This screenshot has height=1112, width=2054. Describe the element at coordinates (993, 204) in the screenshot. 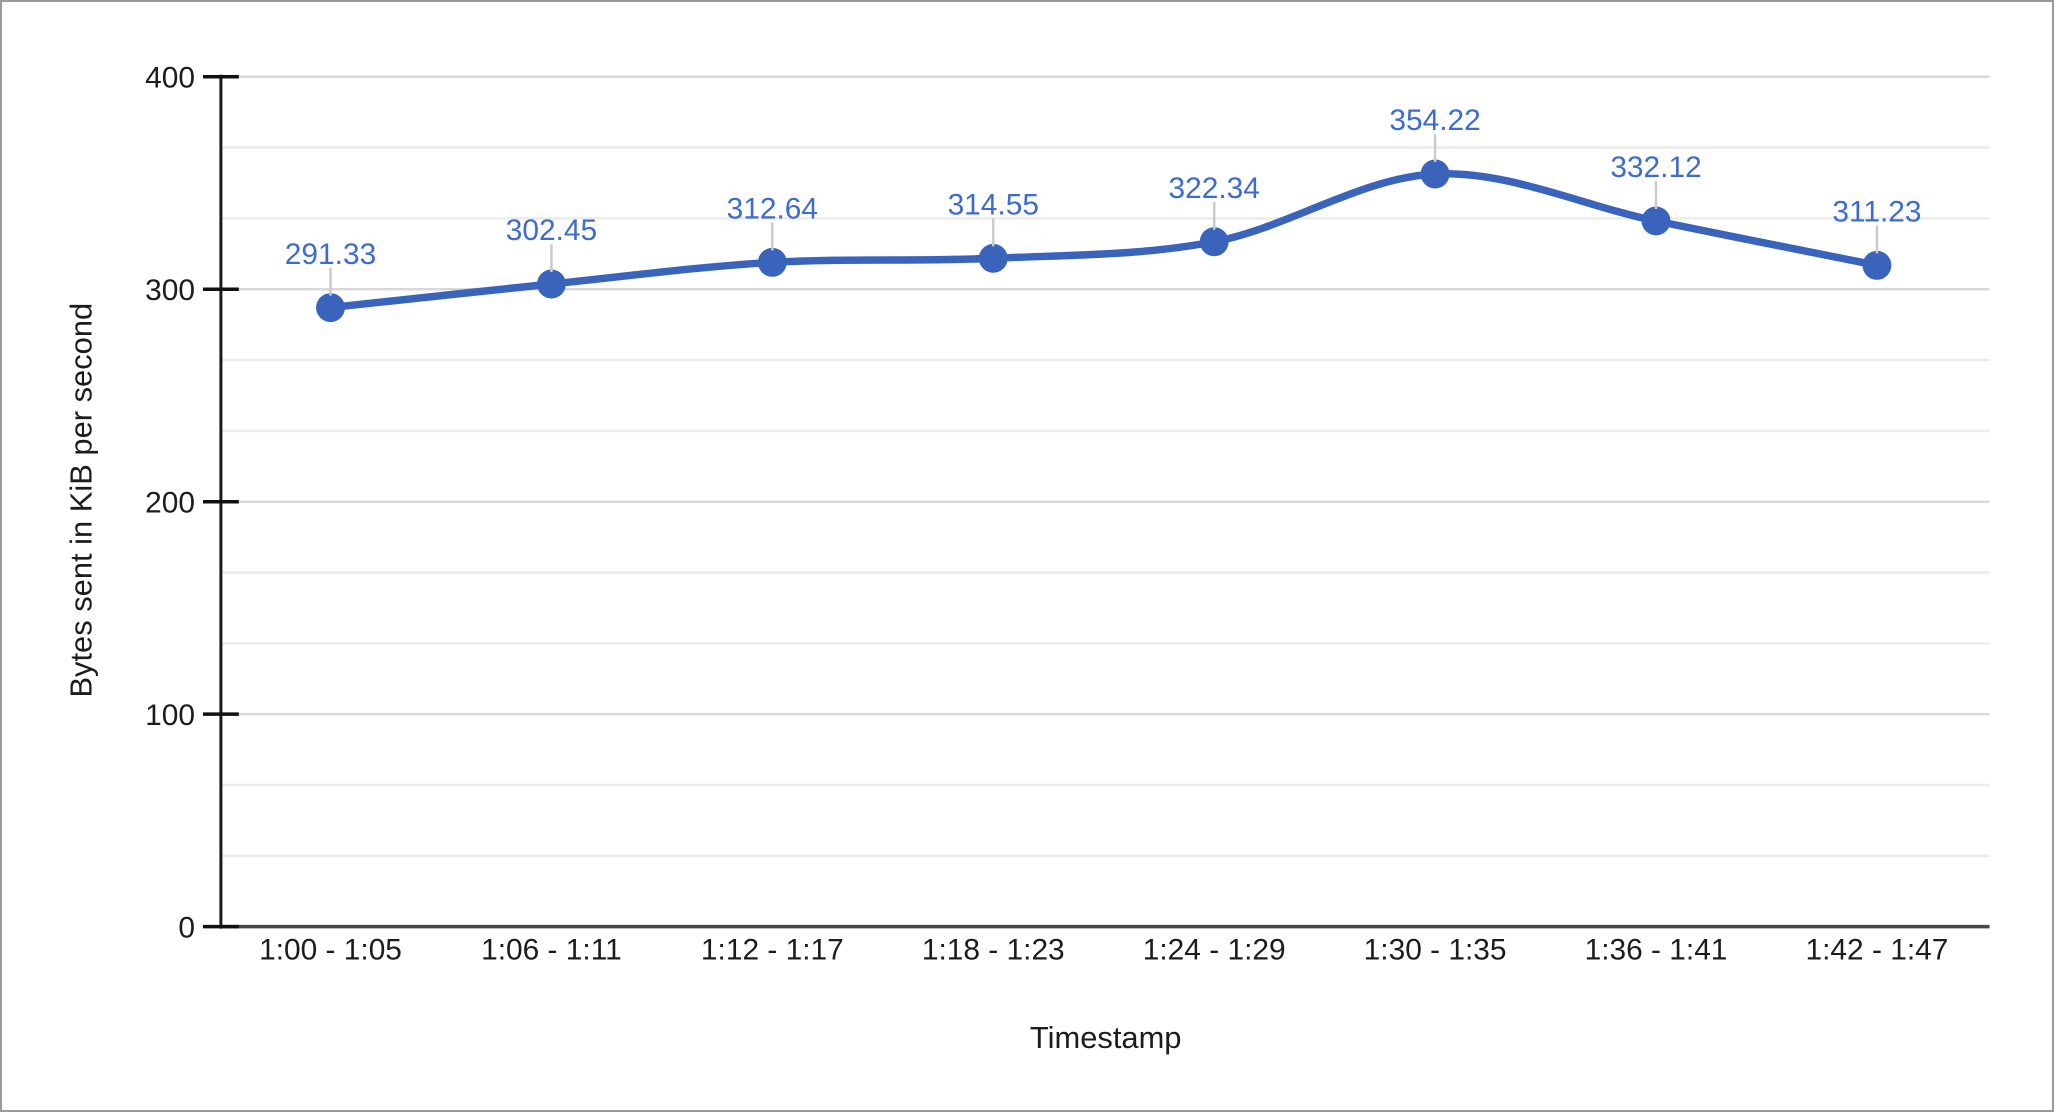

I see `point-value-label: 314.55` at that location.